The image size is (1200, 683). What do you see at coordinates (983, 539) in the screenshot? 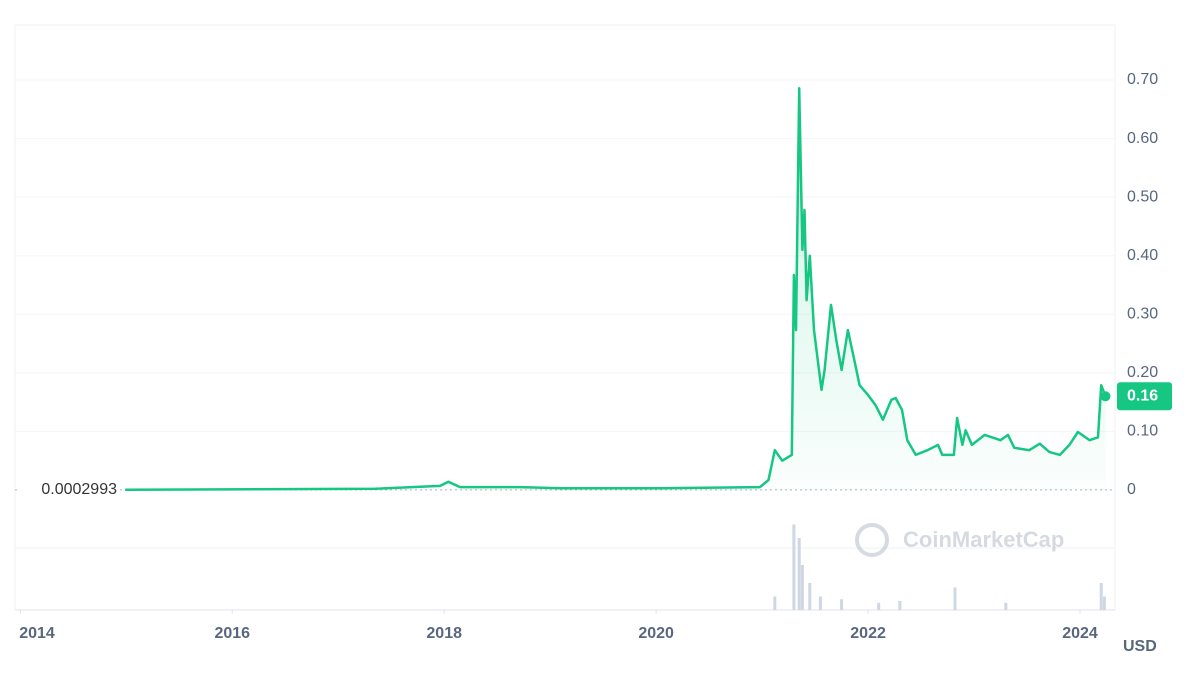
I see `watermark-text: CoinMarketCap` at bounding box center [983, 539].